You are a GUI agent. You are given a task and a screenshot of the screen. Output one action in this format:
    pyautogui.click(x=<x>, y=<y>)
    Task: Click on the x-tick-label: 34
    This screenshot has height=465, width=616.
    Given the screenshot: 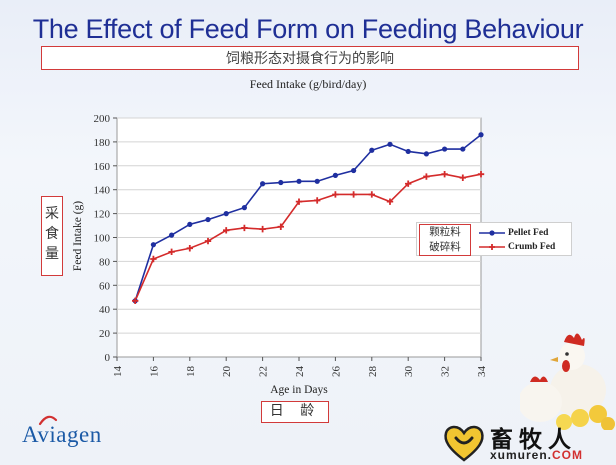 What is the action you would take?
    pyautogui.click(x=482, y=372)
    